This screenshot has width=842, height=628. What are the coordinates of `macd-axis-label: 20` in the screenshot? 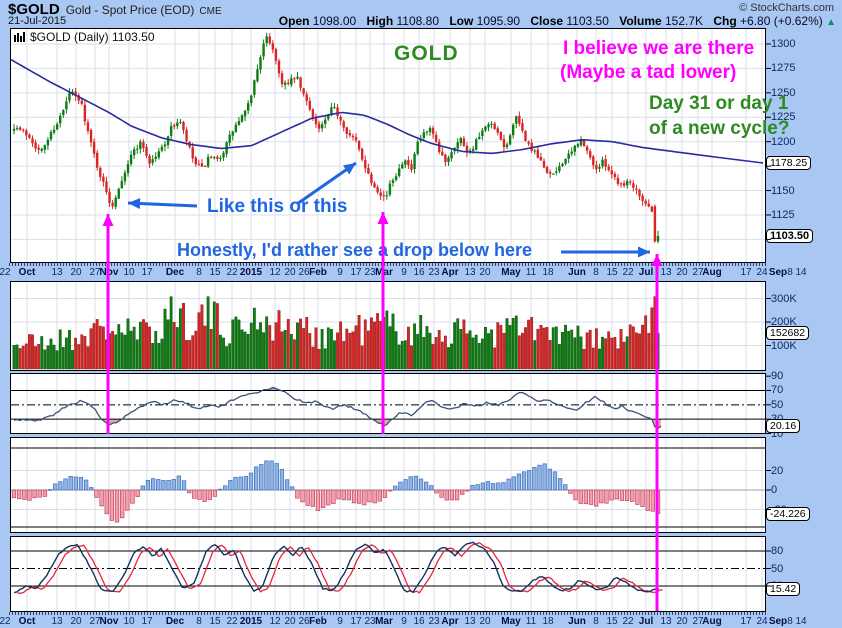 It's located at (777, 470).